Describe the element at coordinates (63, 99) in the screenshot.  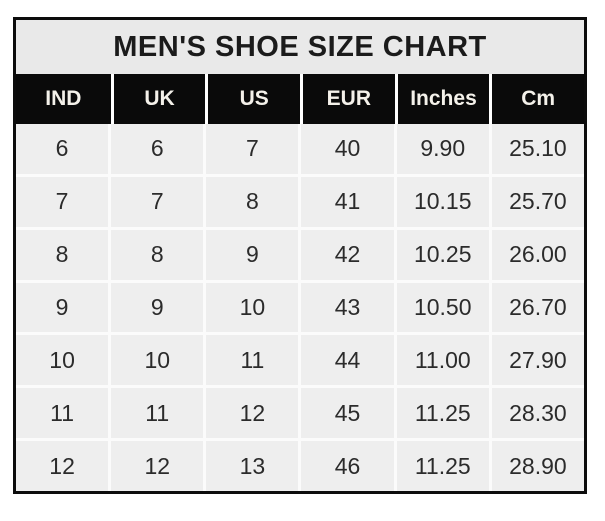
I see `header-cell-ind: IND` at that location.